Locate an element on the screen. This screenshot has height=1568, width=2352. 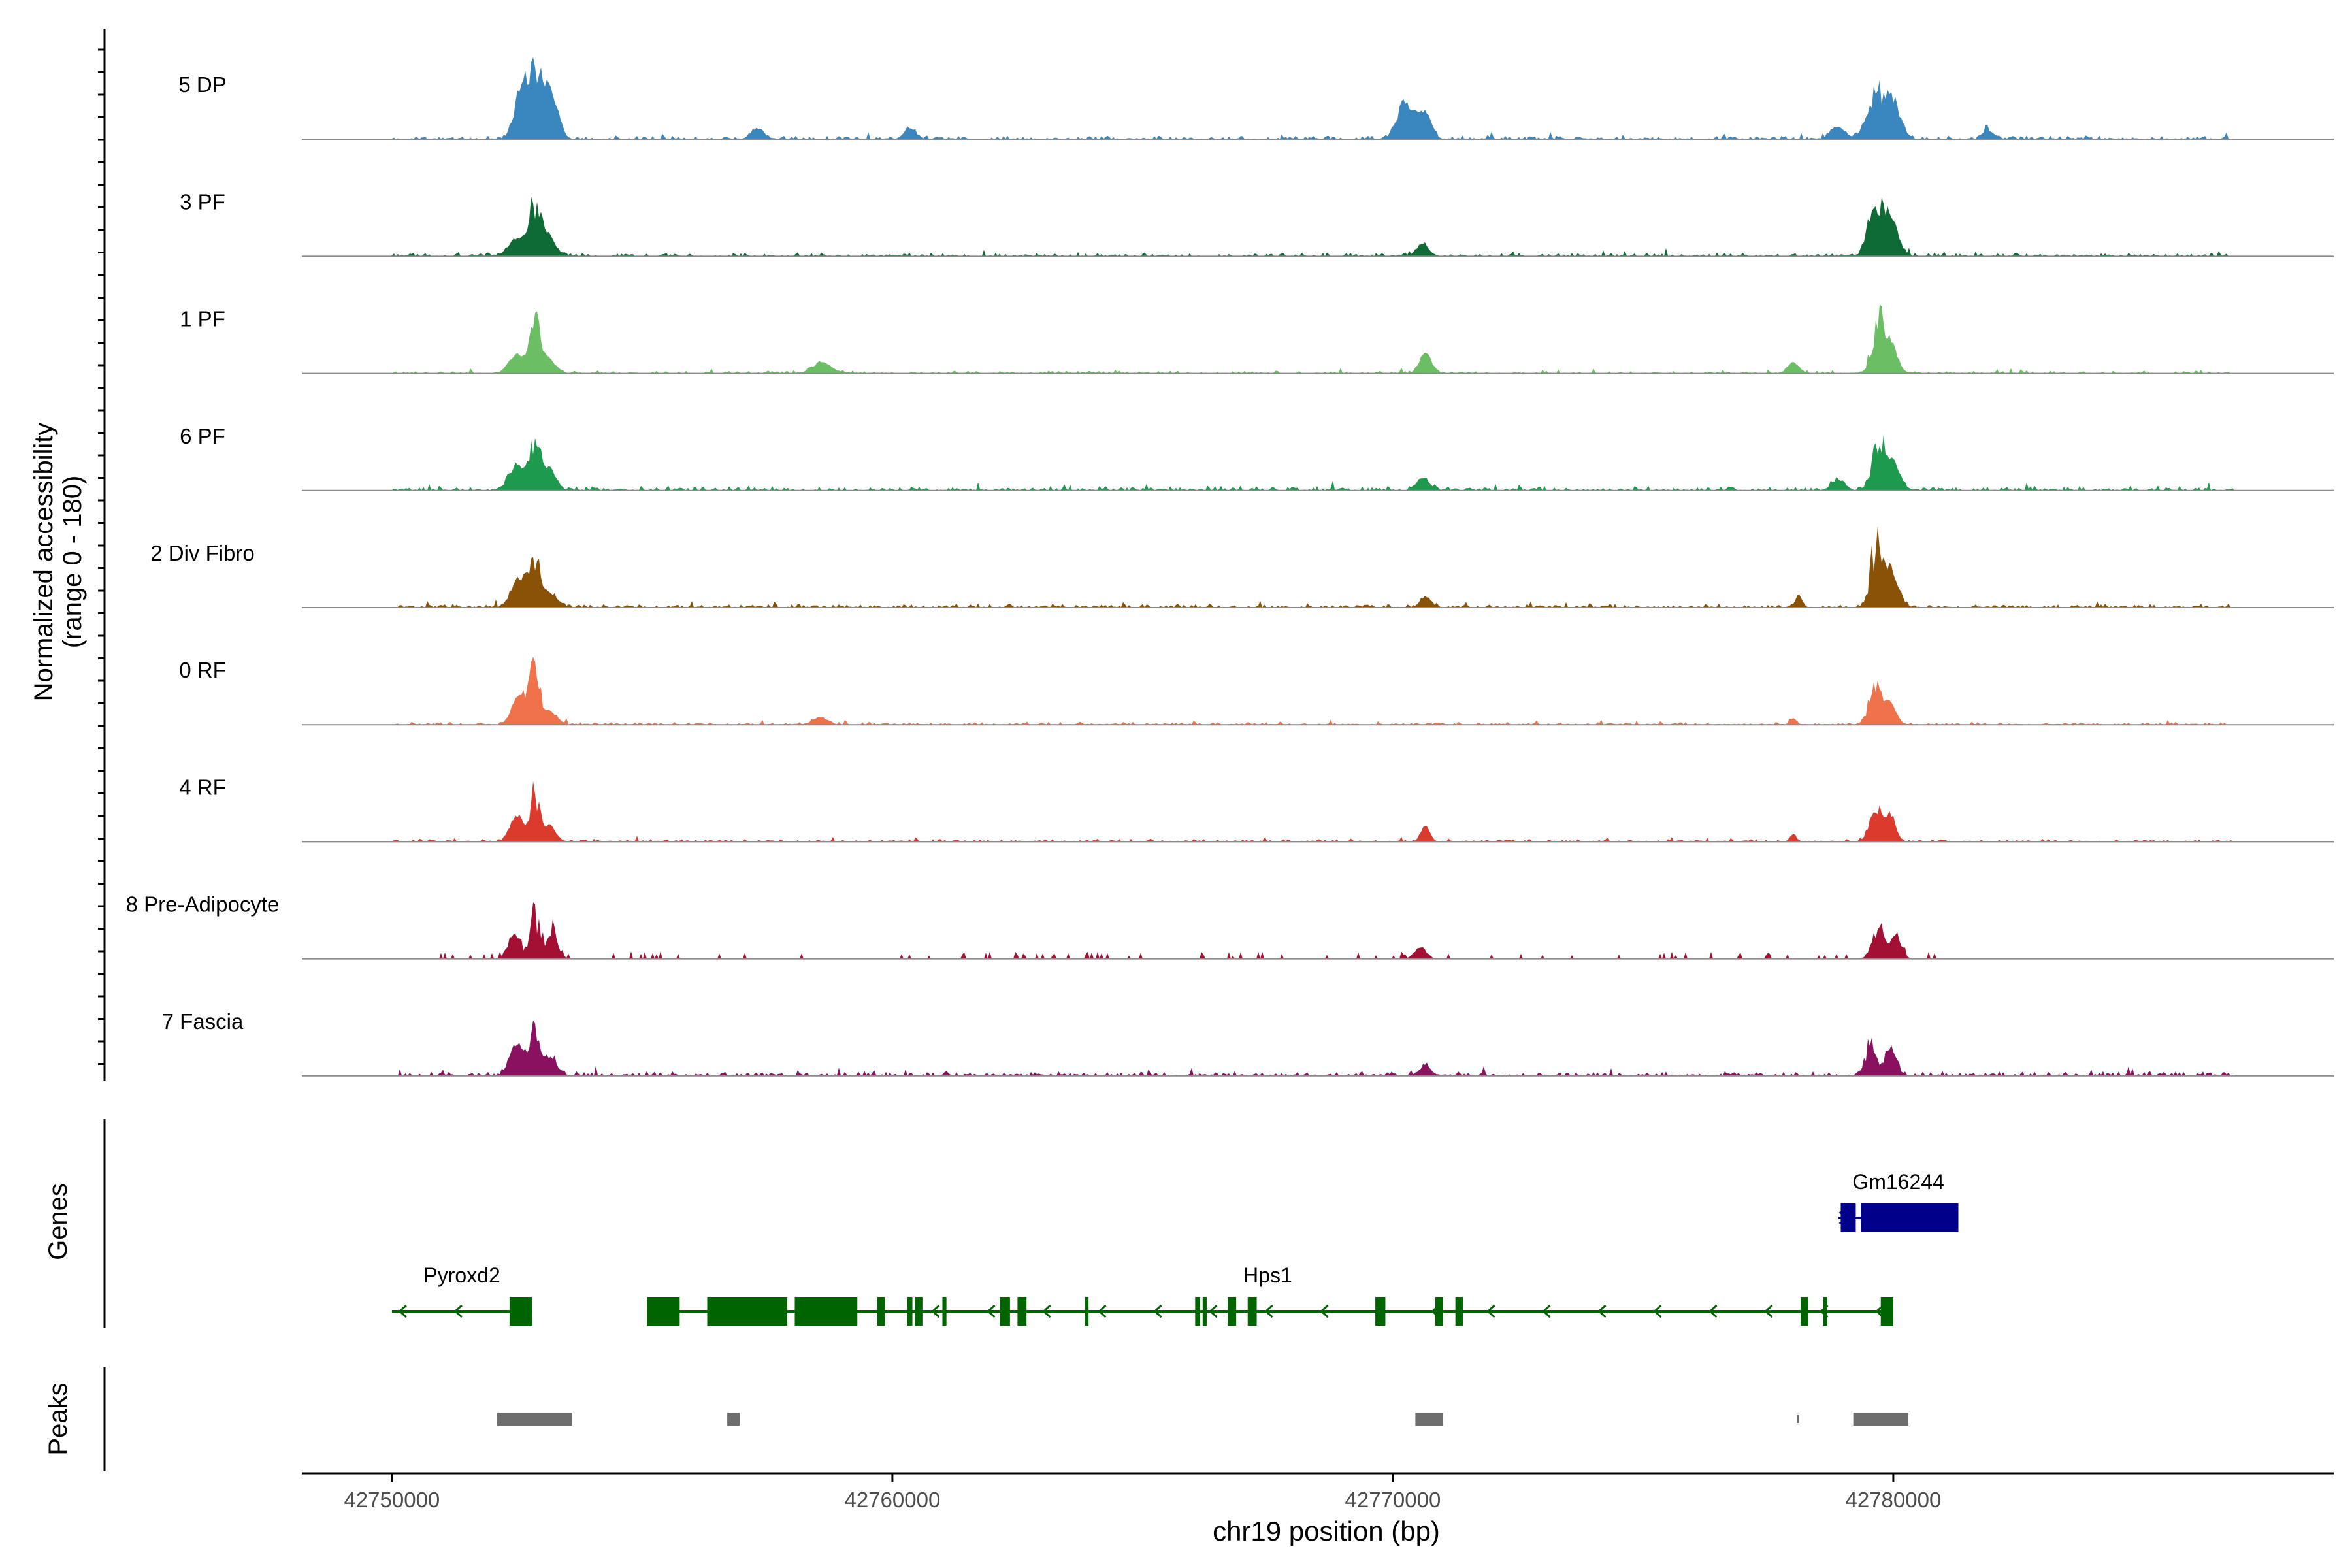
x-tick-label: 42770000 is located at coordinates (1393, 1500).